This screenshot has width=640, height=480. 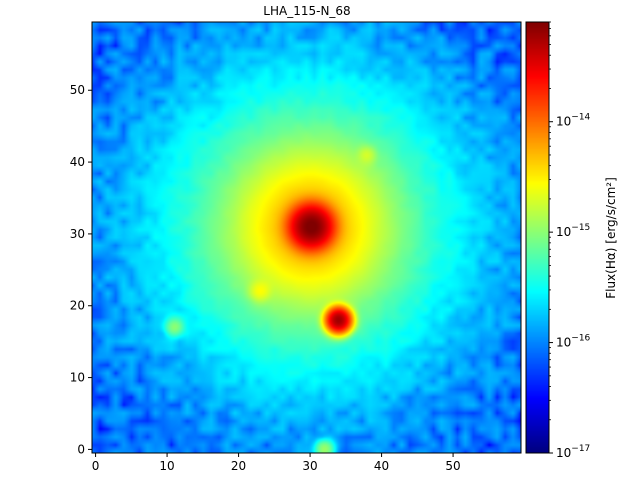 I want to click on x-tick-label: 40, so click(x=381, y=466).